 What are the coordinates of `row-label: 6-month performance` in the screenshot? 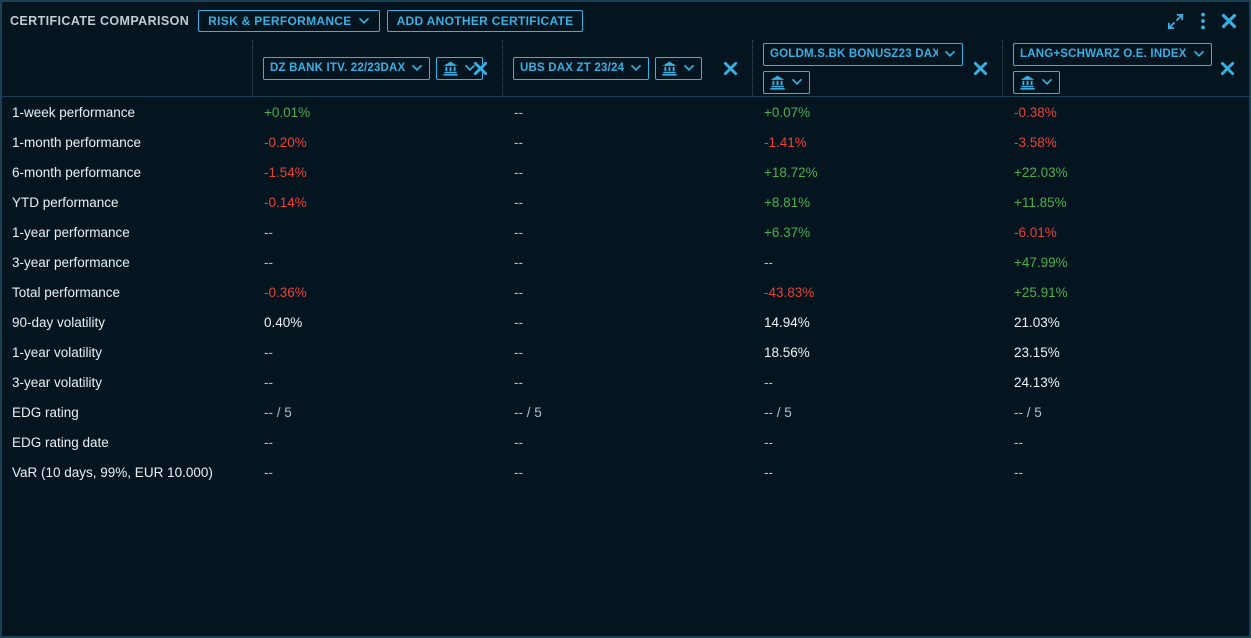 It's located at (77, 172).